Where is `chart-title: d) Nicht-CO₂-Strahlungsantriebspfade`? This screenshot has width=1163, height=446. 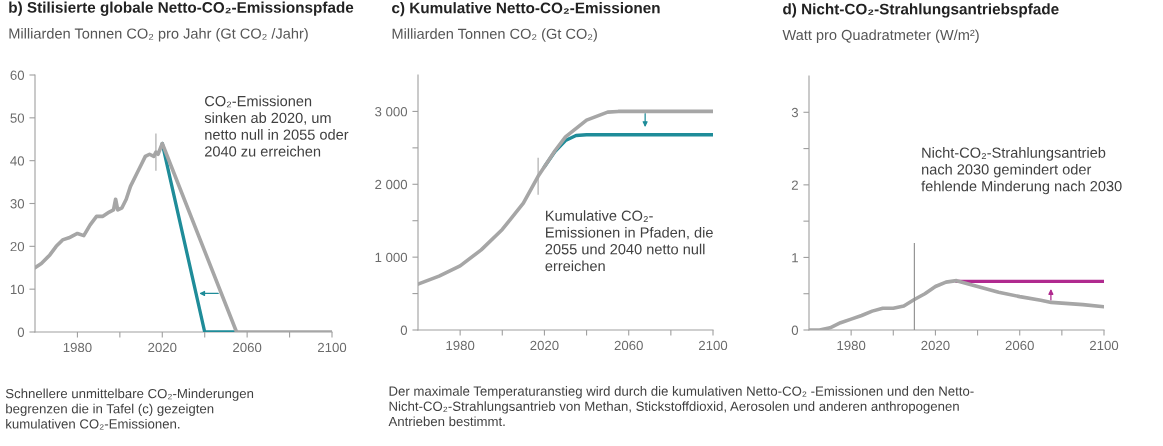 chart-title: d) Nicht-CO₂-Strahlungsantriebspfade is located at coordinates (921, 10).